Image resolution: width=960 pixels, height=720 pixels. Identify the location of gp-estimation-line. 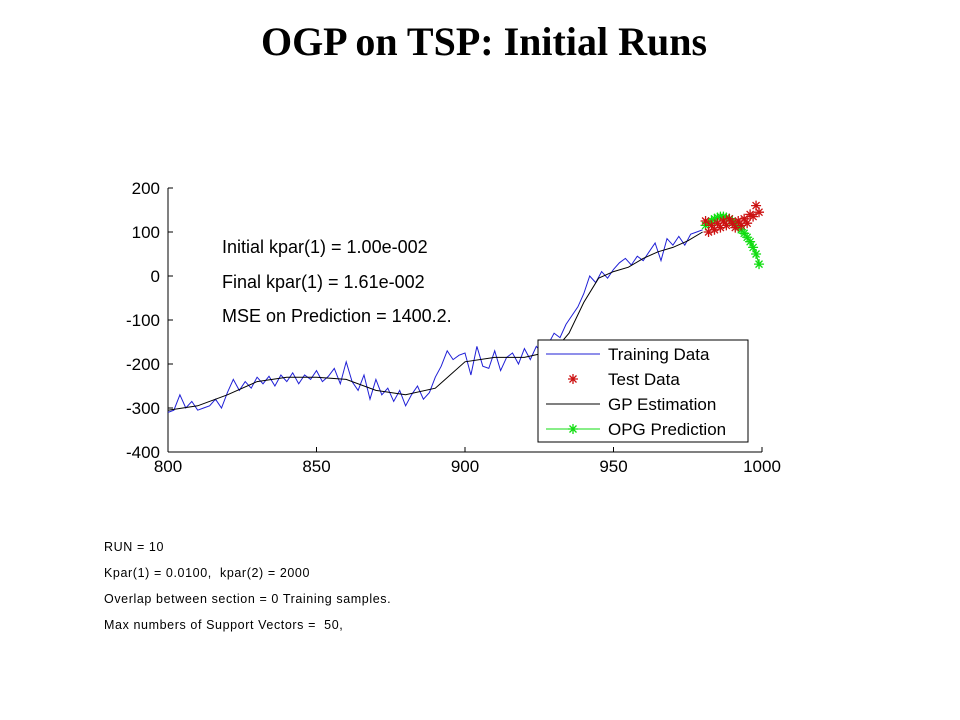
(435, 321).